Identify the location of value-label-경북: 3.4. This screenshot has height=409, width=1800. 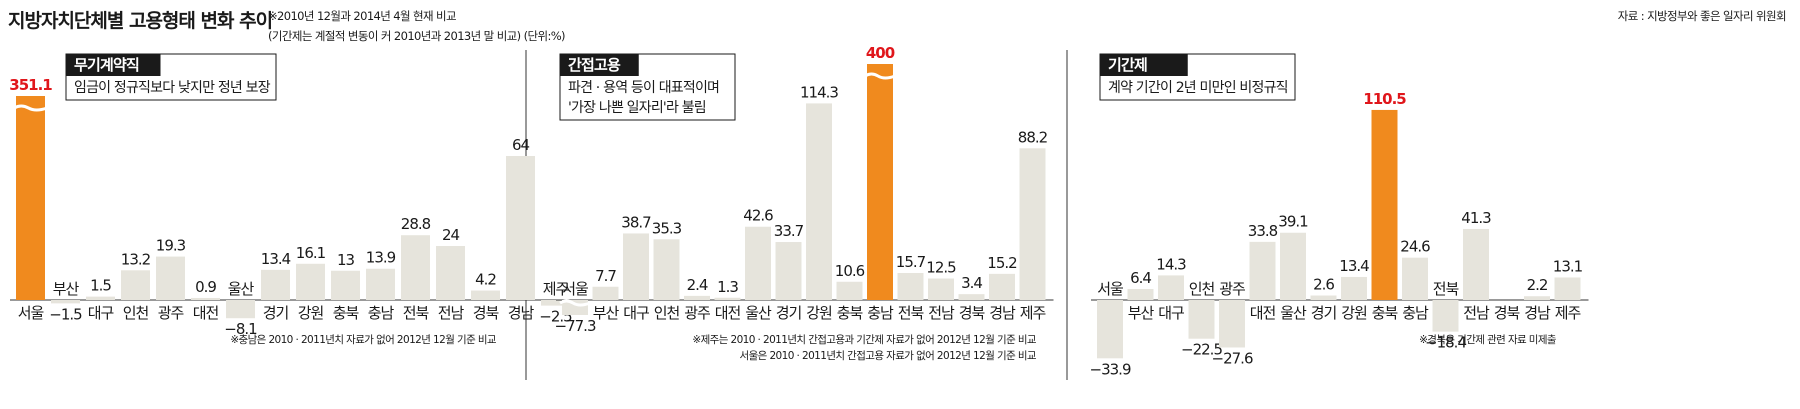
(971, 283).